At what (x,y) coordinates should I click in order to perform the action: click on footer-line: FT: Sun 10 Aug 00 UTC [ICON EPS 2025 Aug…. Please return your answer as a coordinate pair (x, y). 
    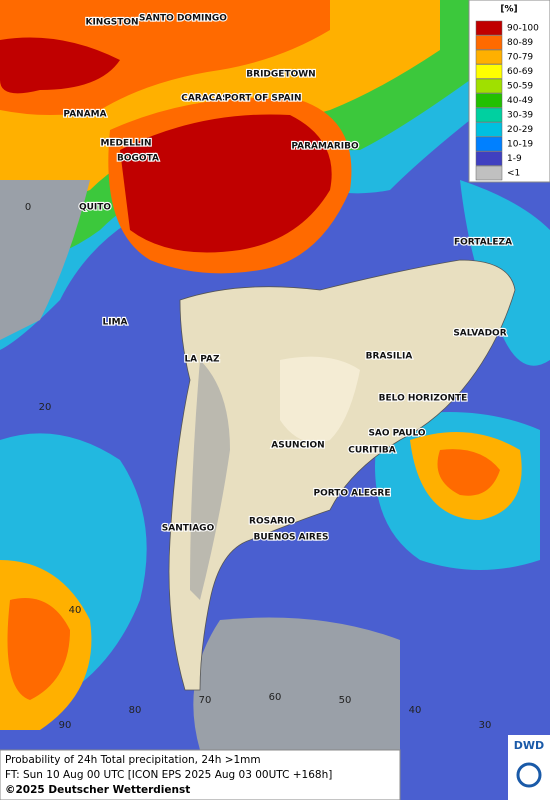
    Looking at the image, I should click on (168, 775).